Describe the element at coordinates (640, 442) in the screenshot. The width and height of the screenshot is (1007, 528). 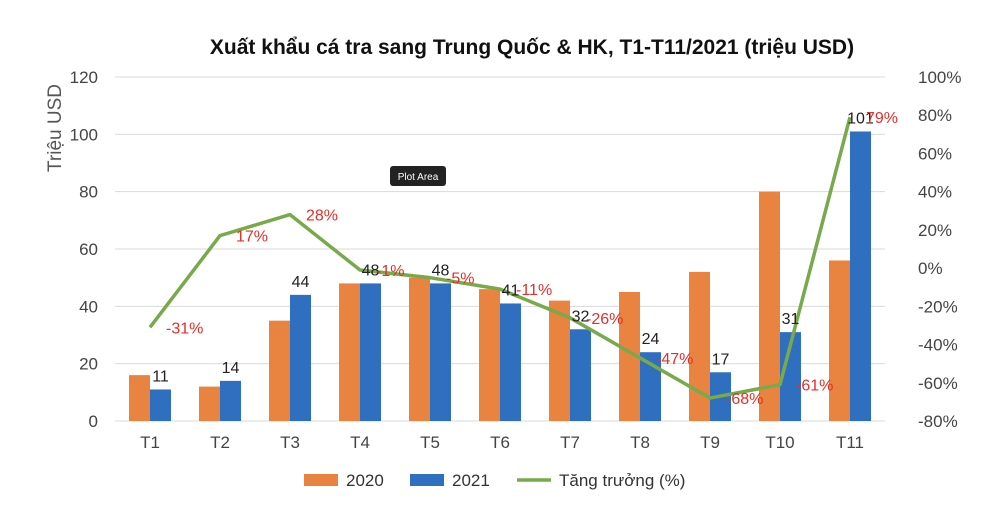
I see `x-tick-label: T8` at that location.